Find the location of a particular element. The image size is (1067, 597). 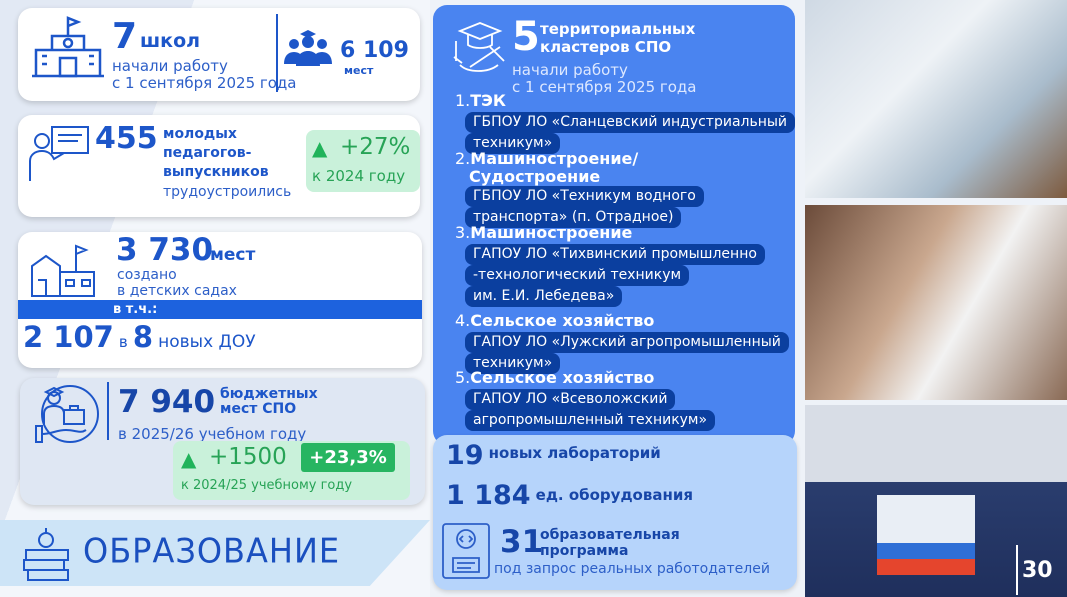

flag is located at coordinates (926, 535).